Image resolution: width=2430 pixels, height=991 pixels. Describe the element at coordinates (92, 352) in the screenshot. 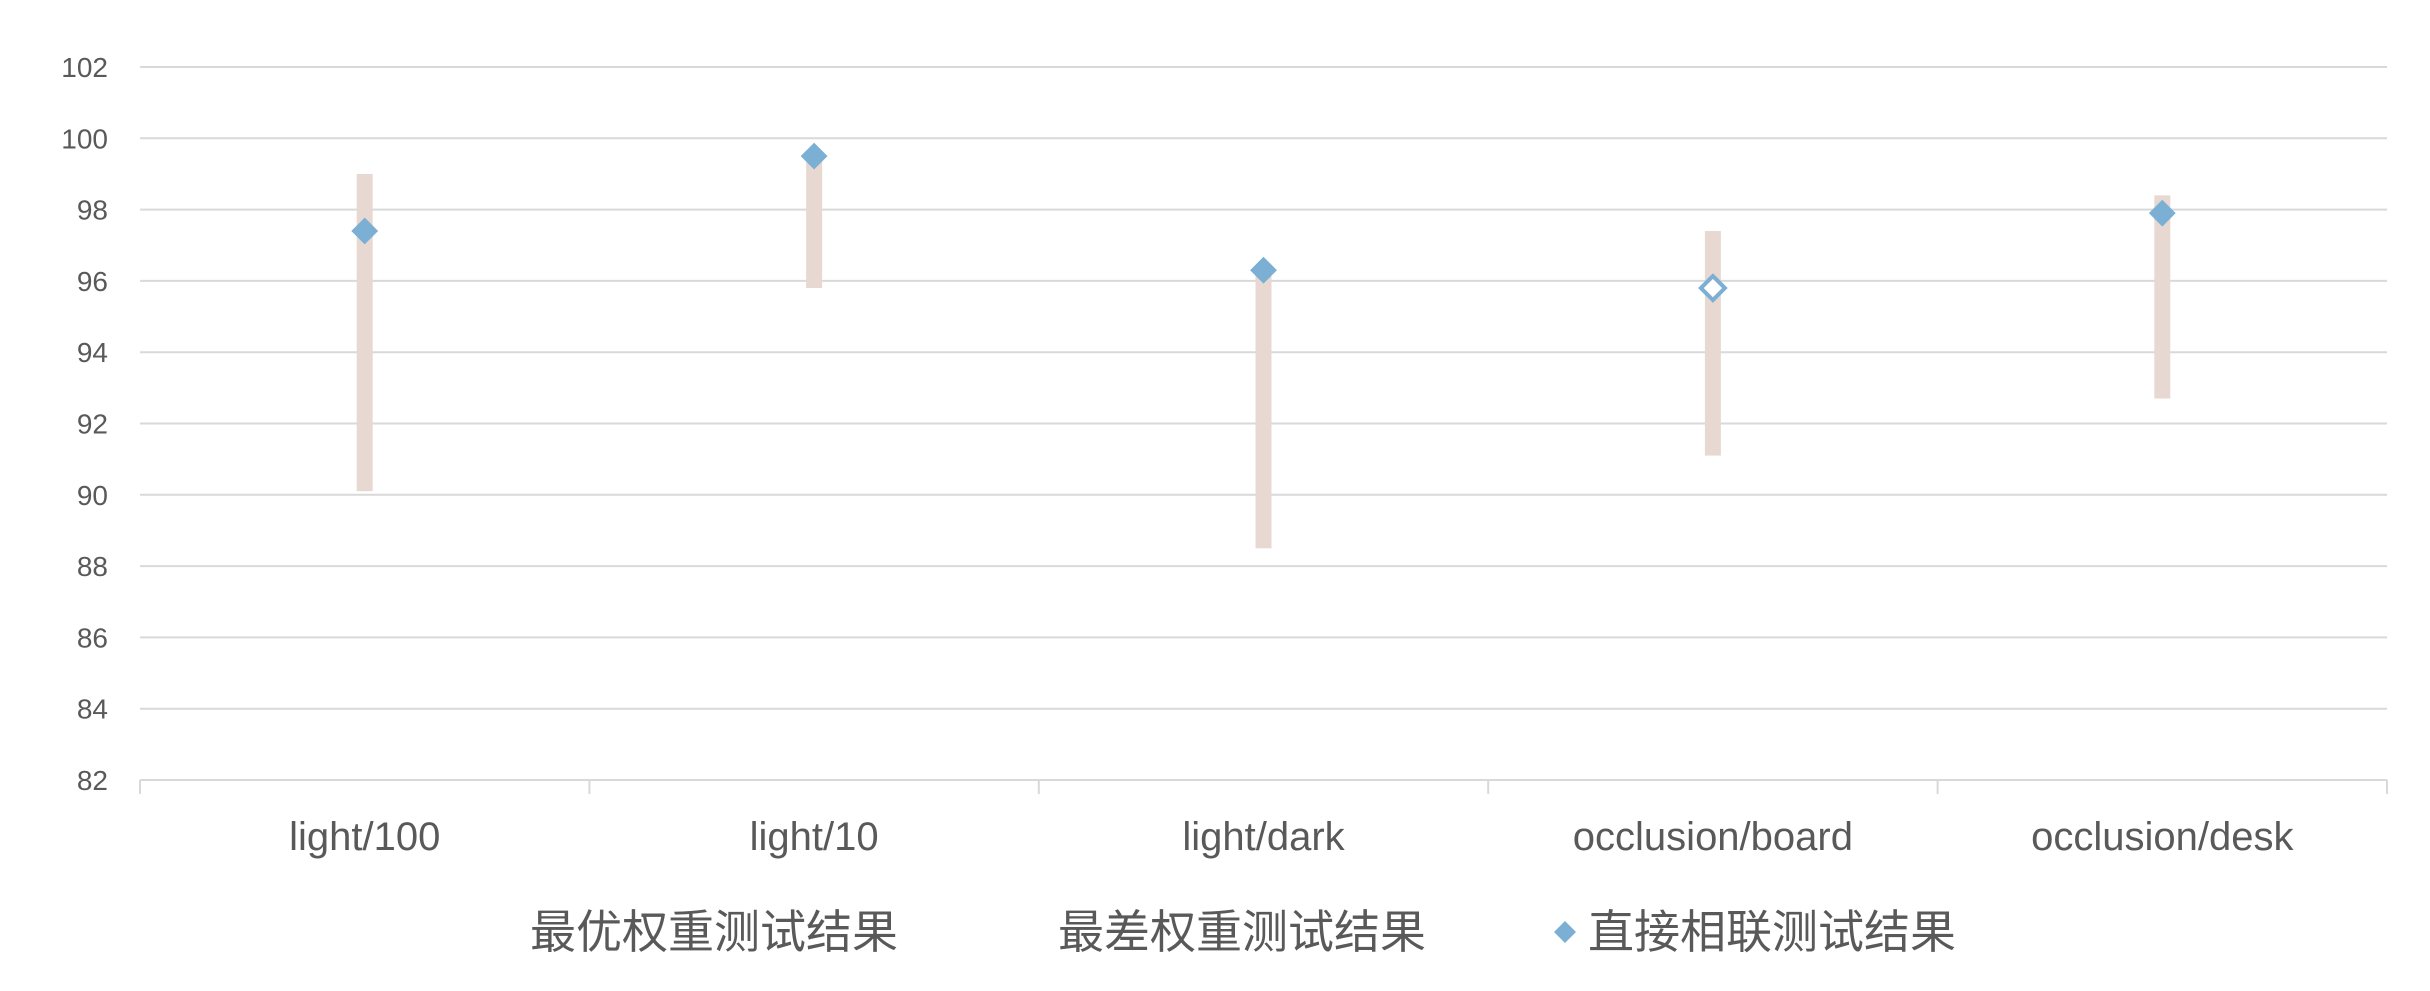

I see `y-tick-label: 94` at that location.